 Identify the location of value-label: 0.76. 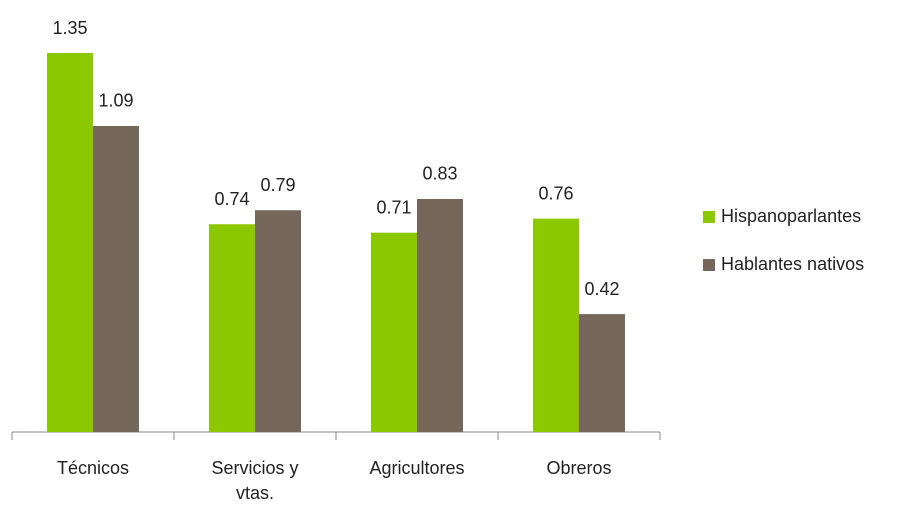
(555, 193).